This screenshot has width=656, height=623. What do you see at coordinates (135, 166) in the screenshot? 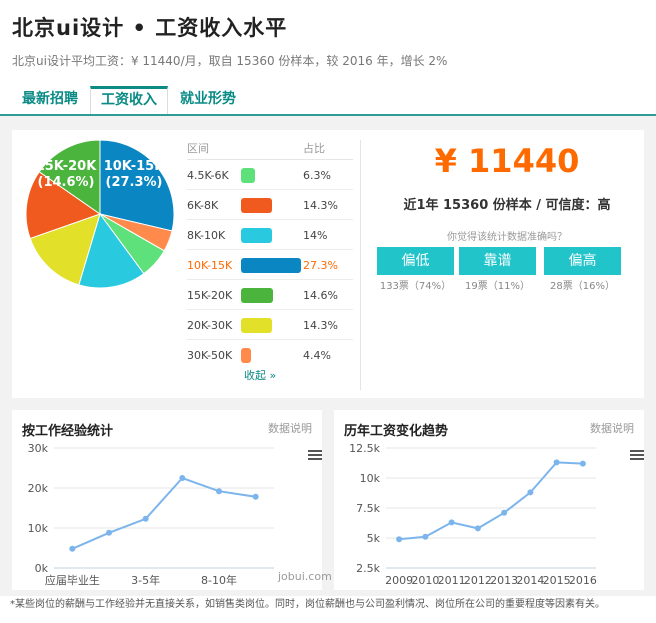
I see `pie-label: 10K-15K` at bounding box center [135, 166].